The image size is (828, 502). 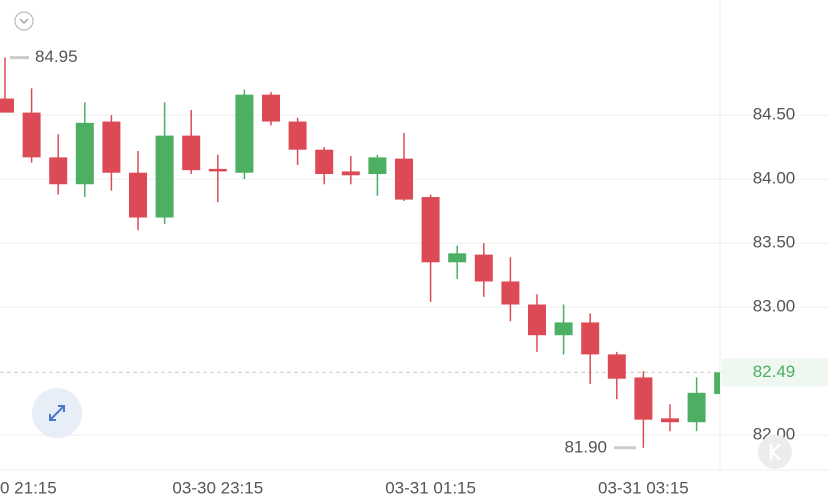 What do you see at coordinates (774, 242) in the screenshot?
I see `y-tick-label: 83.50` at bounding box center [774, 242].